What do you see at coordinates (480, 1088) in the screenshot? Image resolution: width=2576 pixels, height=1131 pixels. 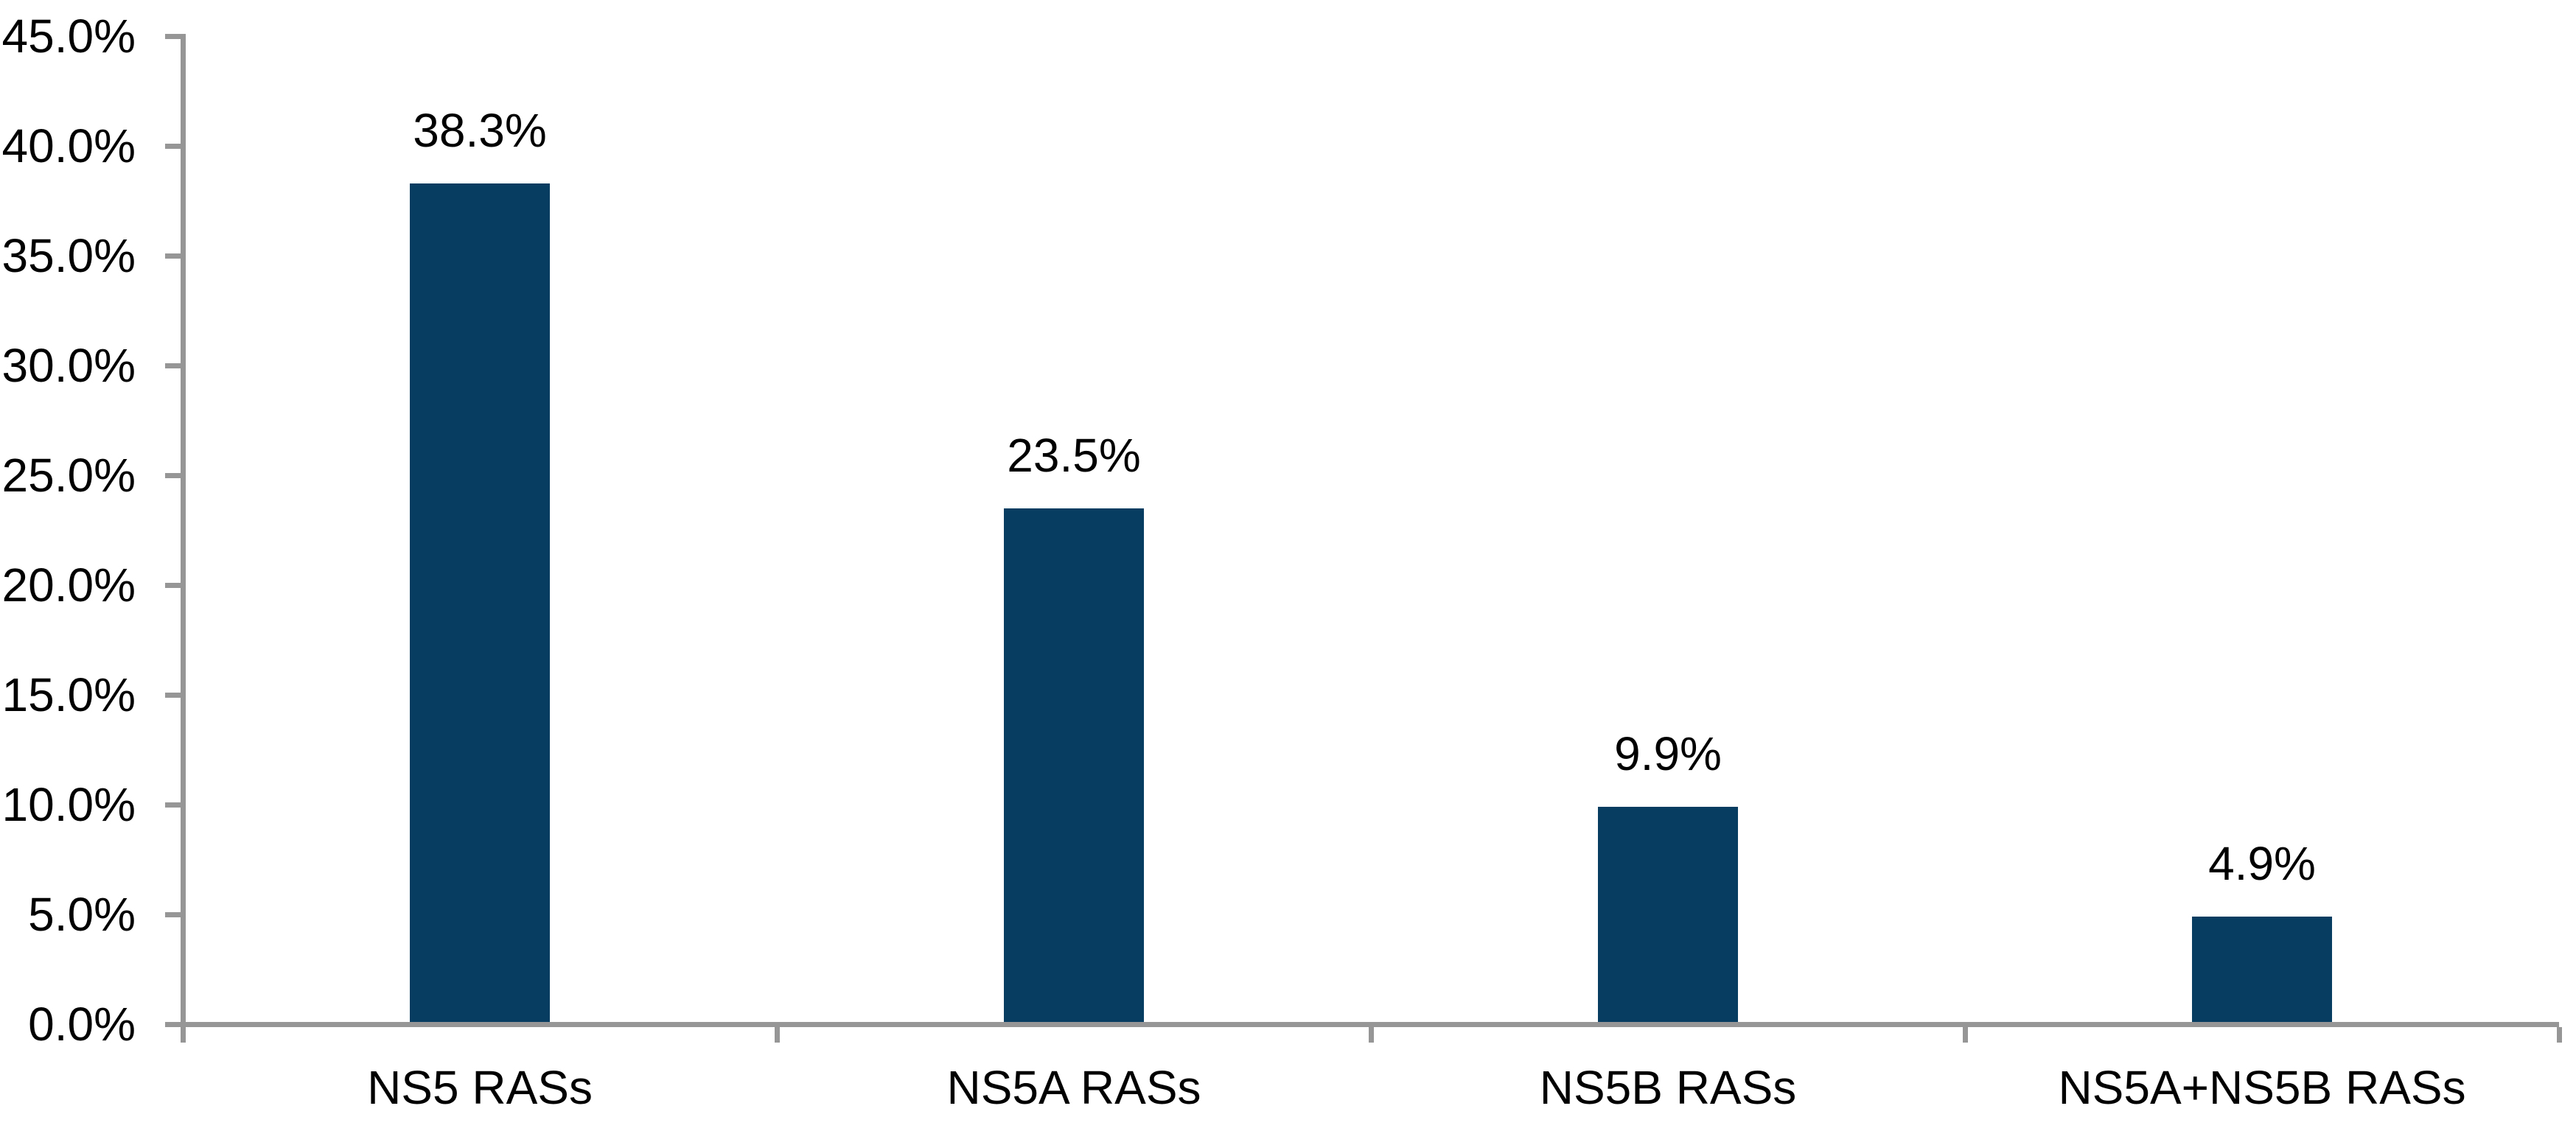 I see `x-axis-category-label: NS5 RASs` at bounding box center [480, 1088].